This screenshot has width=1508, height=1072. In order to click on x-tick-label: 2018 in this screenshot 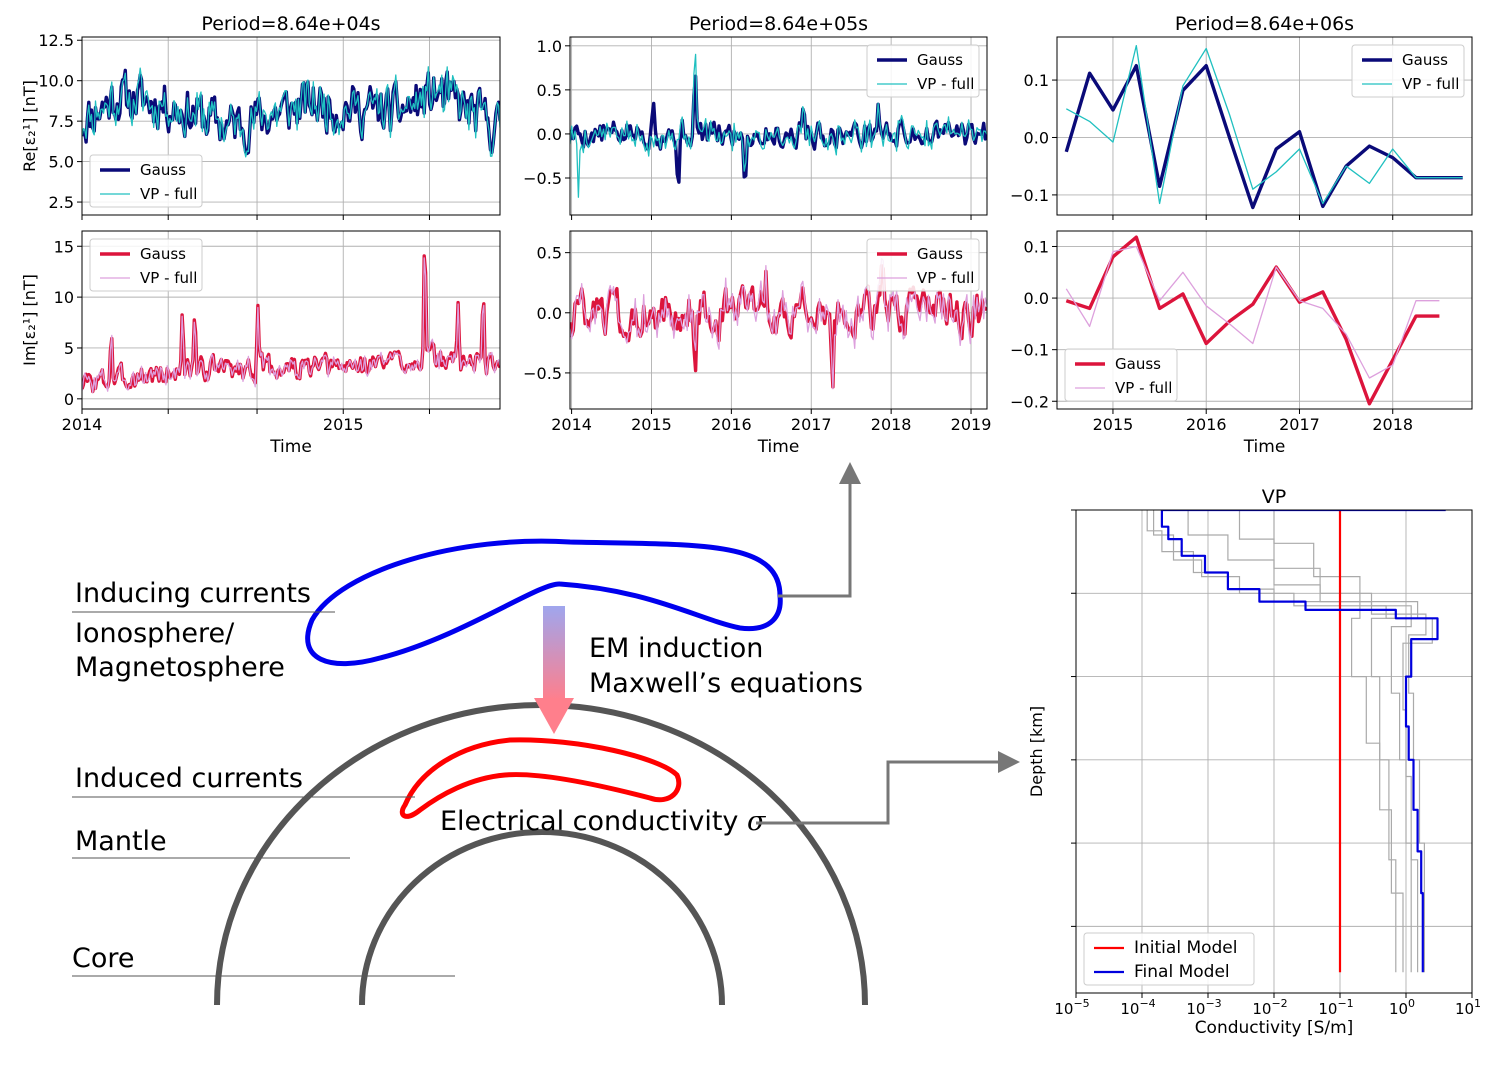, I will do `click(1392, 424)`.